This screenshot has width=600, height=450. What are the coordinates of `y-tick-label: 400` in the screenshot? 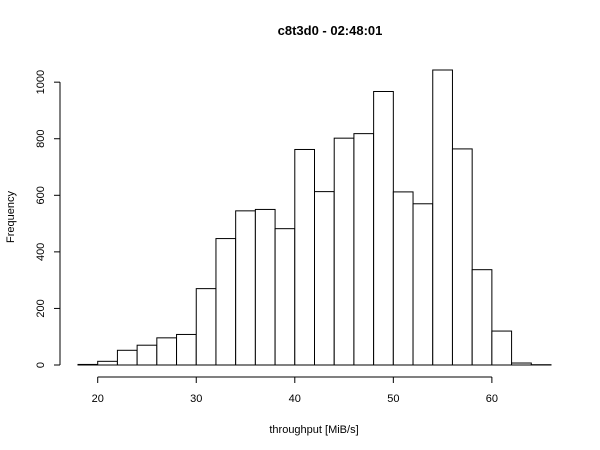 It's located at (41, 252).